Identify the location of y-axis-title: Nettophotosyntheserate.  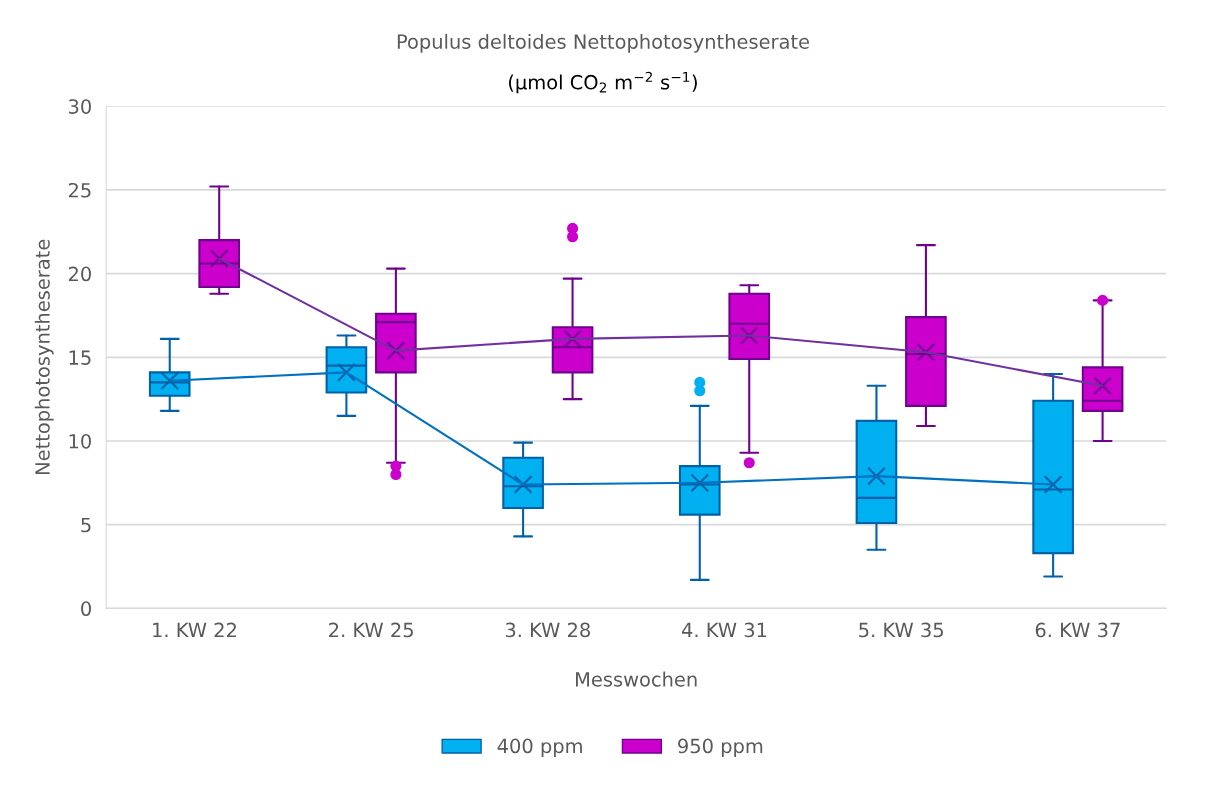
(44, 356).